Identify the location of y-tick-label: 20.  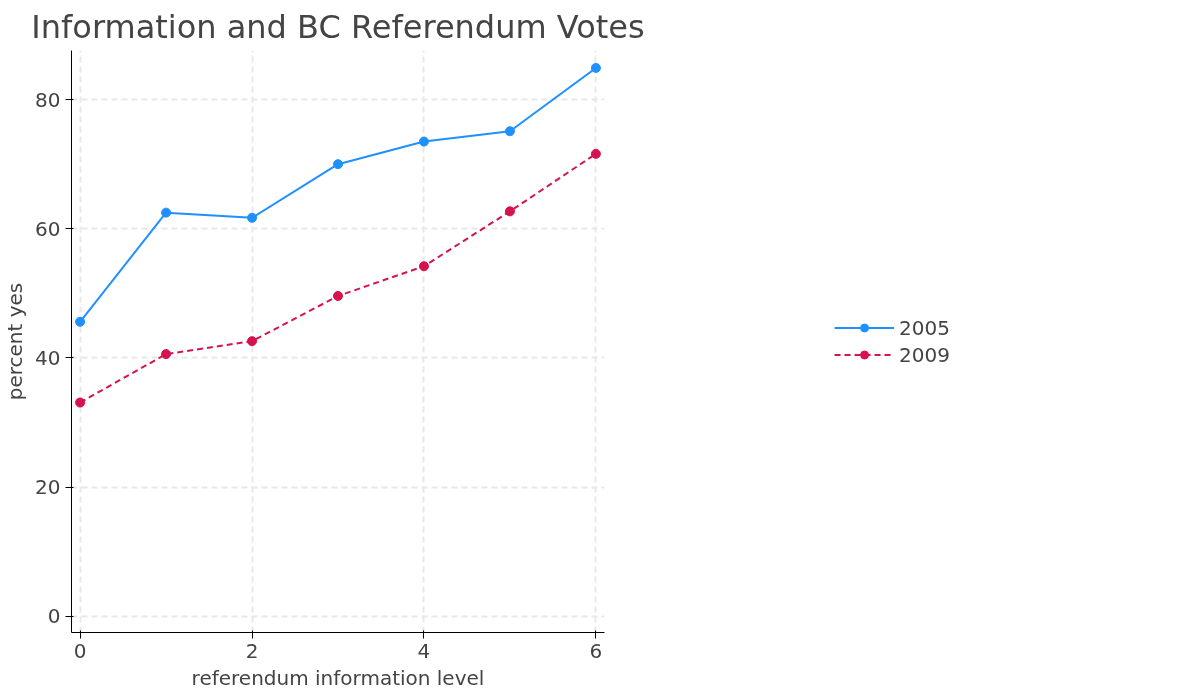
(48, 487).